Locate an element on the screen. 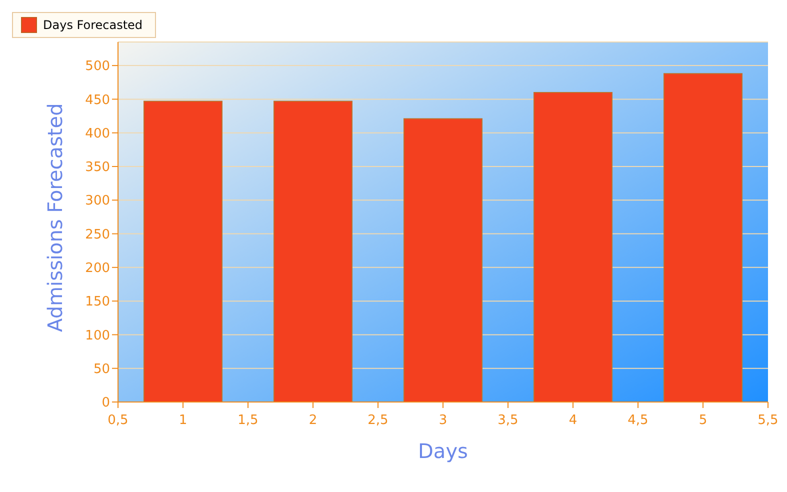  x-axis-title: Days is located at coordinates (443, 451).